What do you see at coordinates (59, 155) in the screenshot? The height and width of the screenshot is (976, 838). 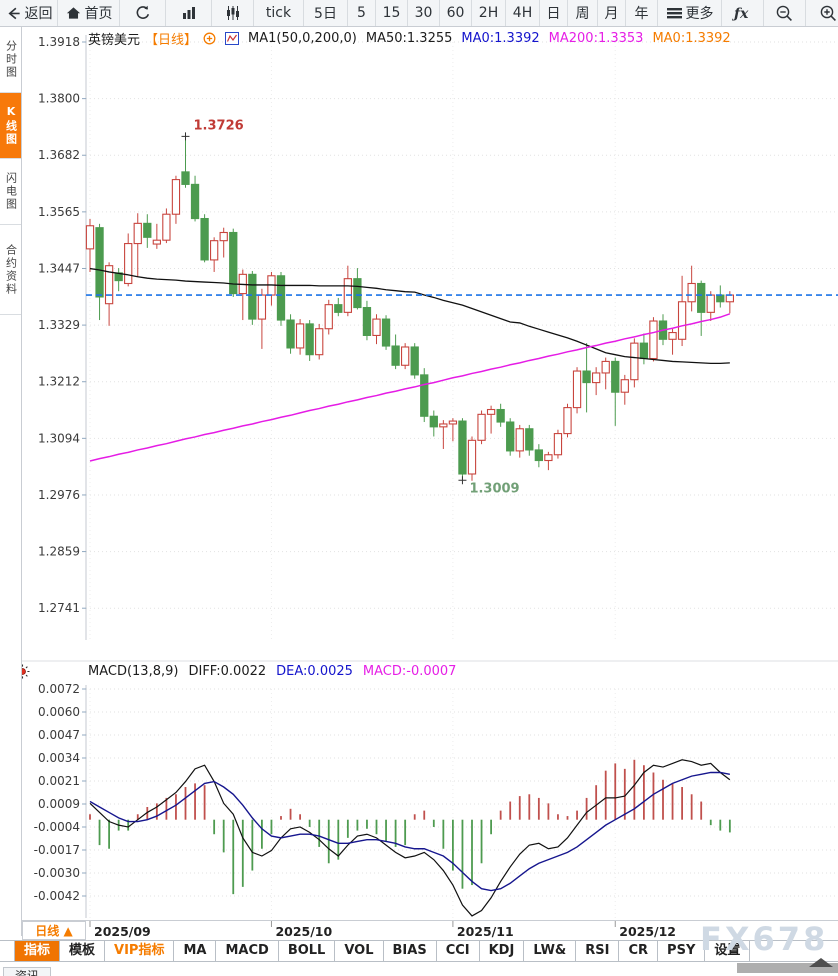 I see `svg-text: 1.3682` at bounding box center [59, 155].